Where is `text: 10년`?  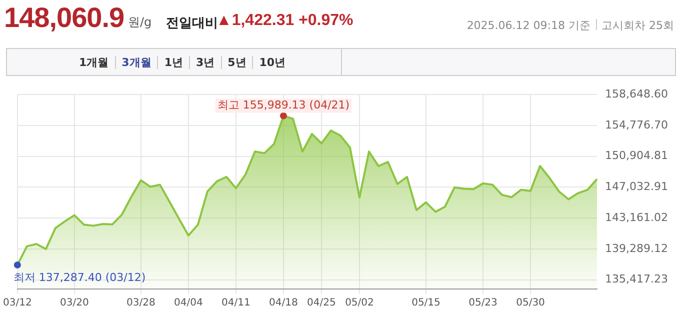
text: 10년 is located at coordinates (272, 62).